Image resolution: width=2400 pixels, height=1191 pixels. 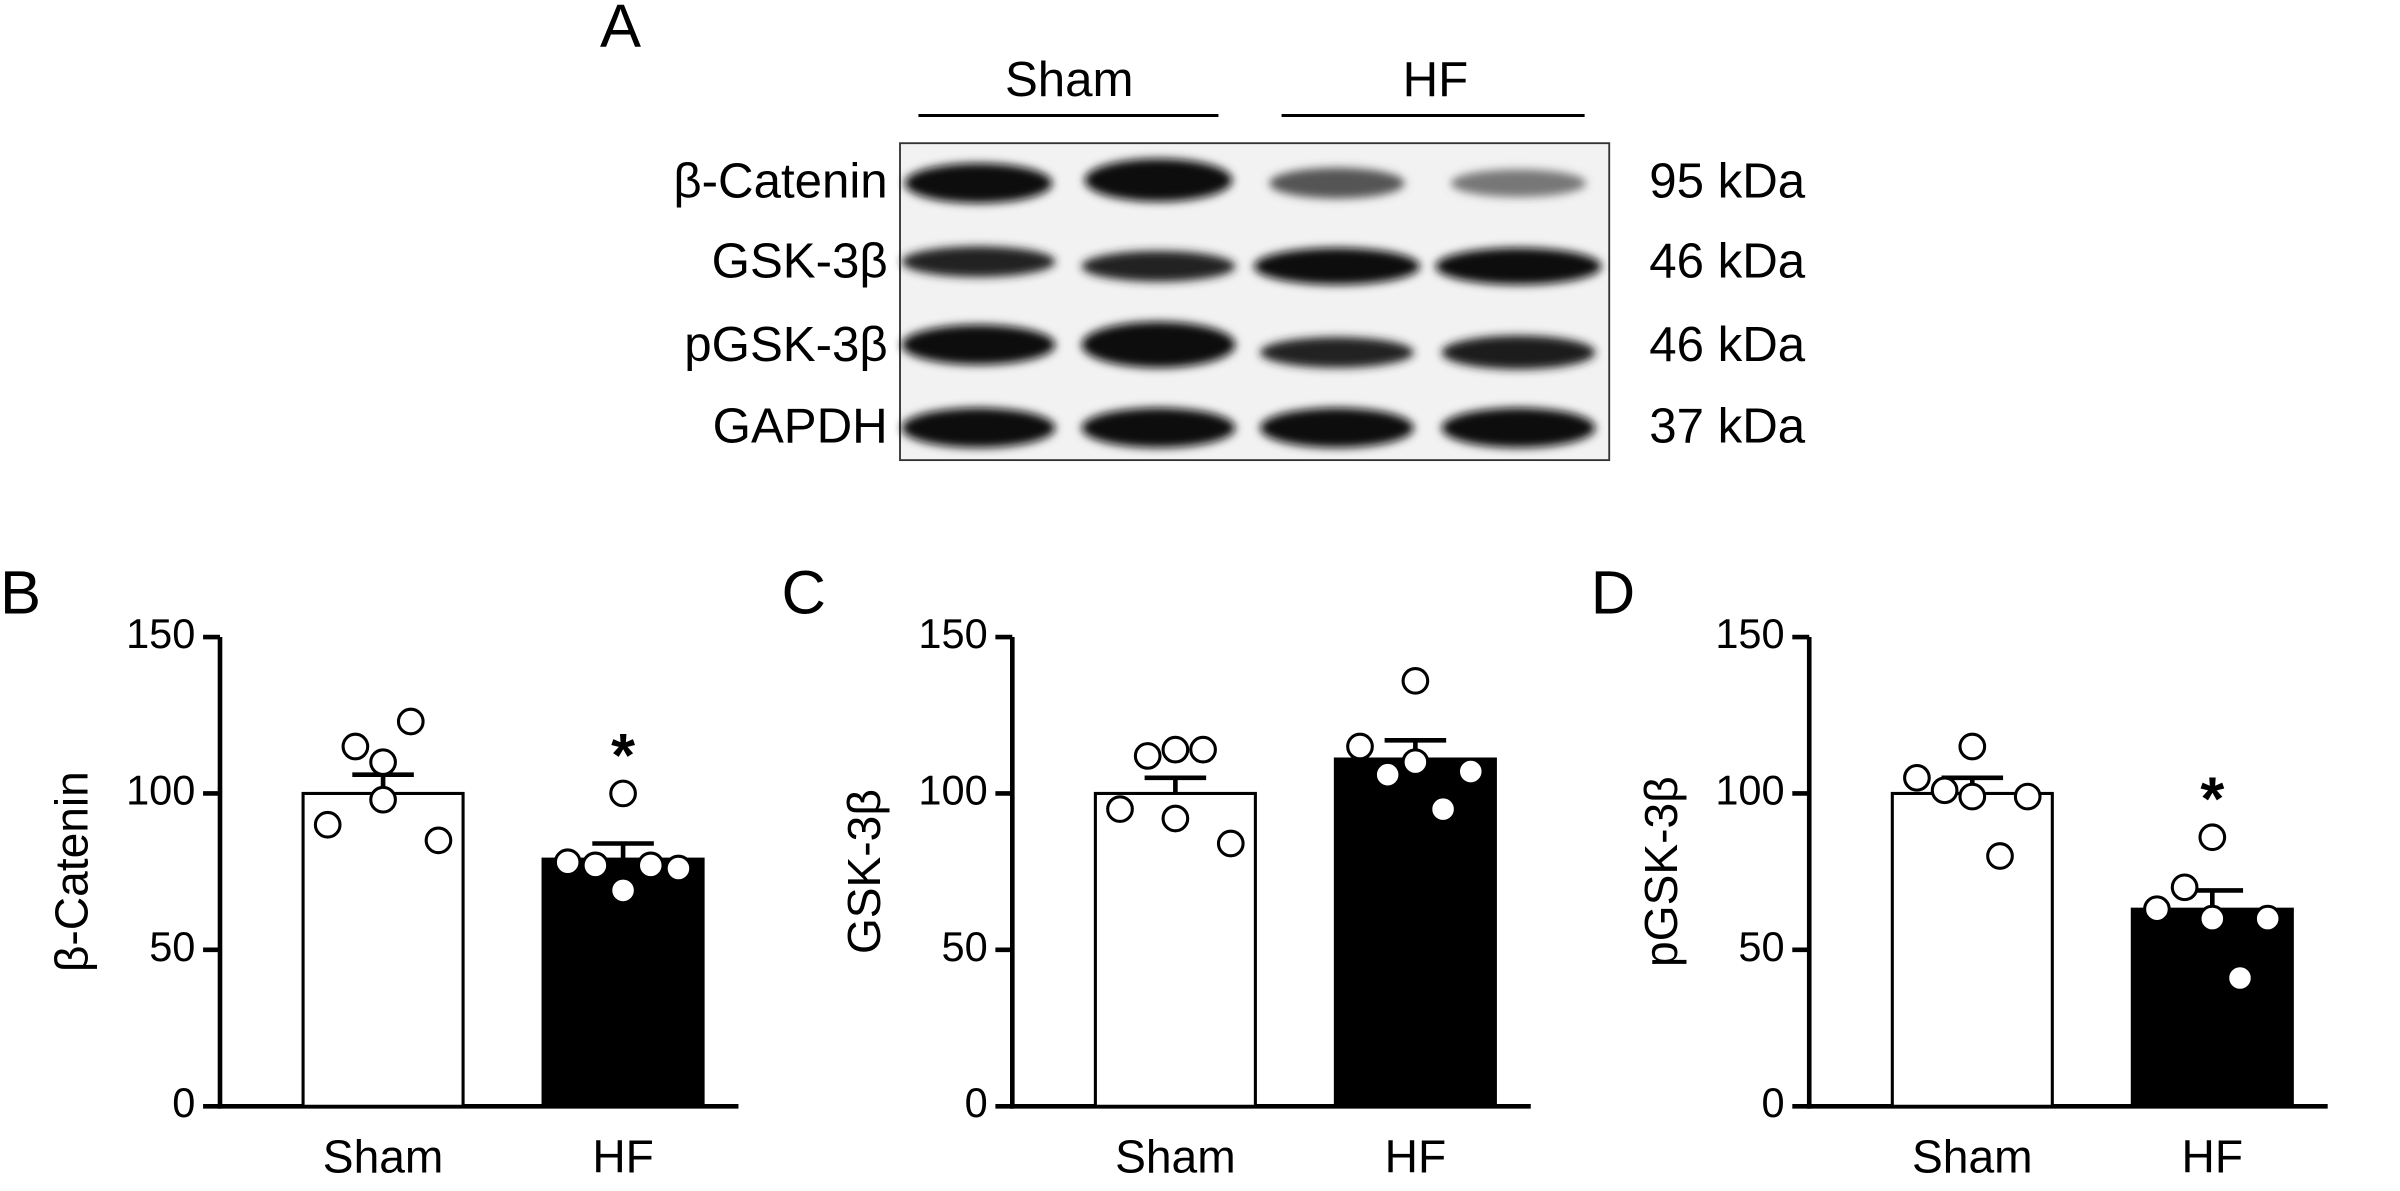 I want to click on protein-label: GSK-3β, so click(x=800, y=261).